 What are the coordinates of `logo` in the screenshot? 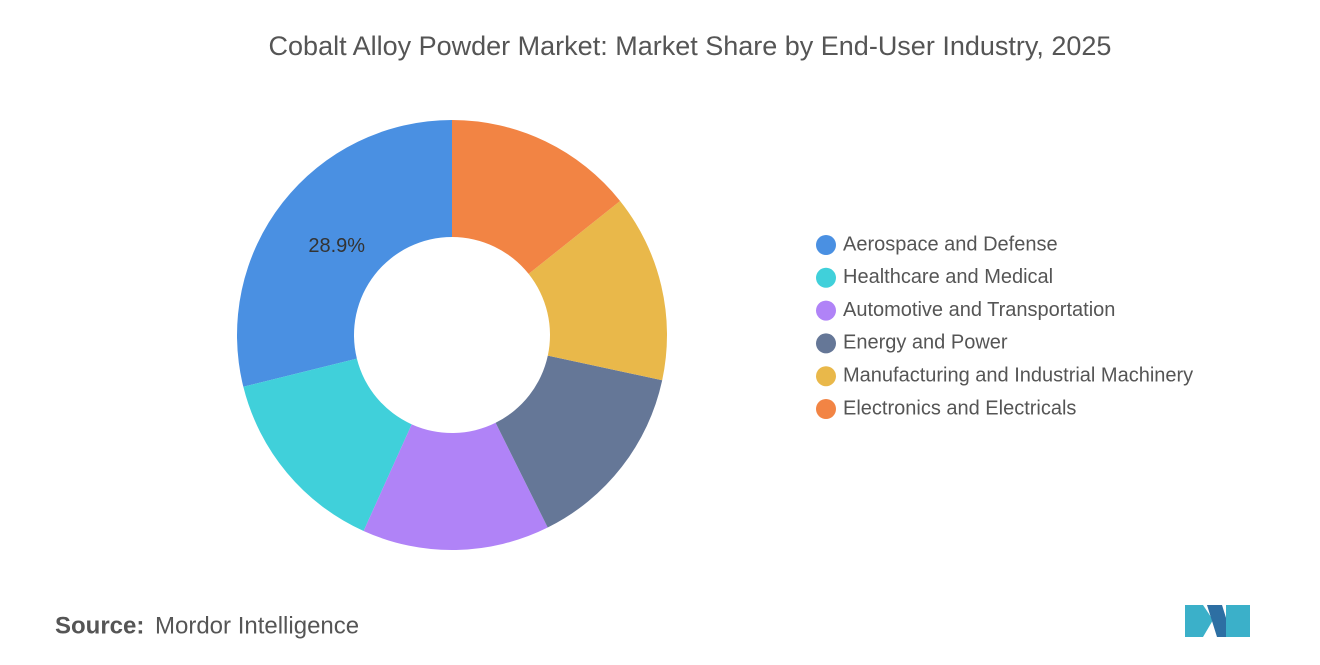 It's located at (1217, 621).